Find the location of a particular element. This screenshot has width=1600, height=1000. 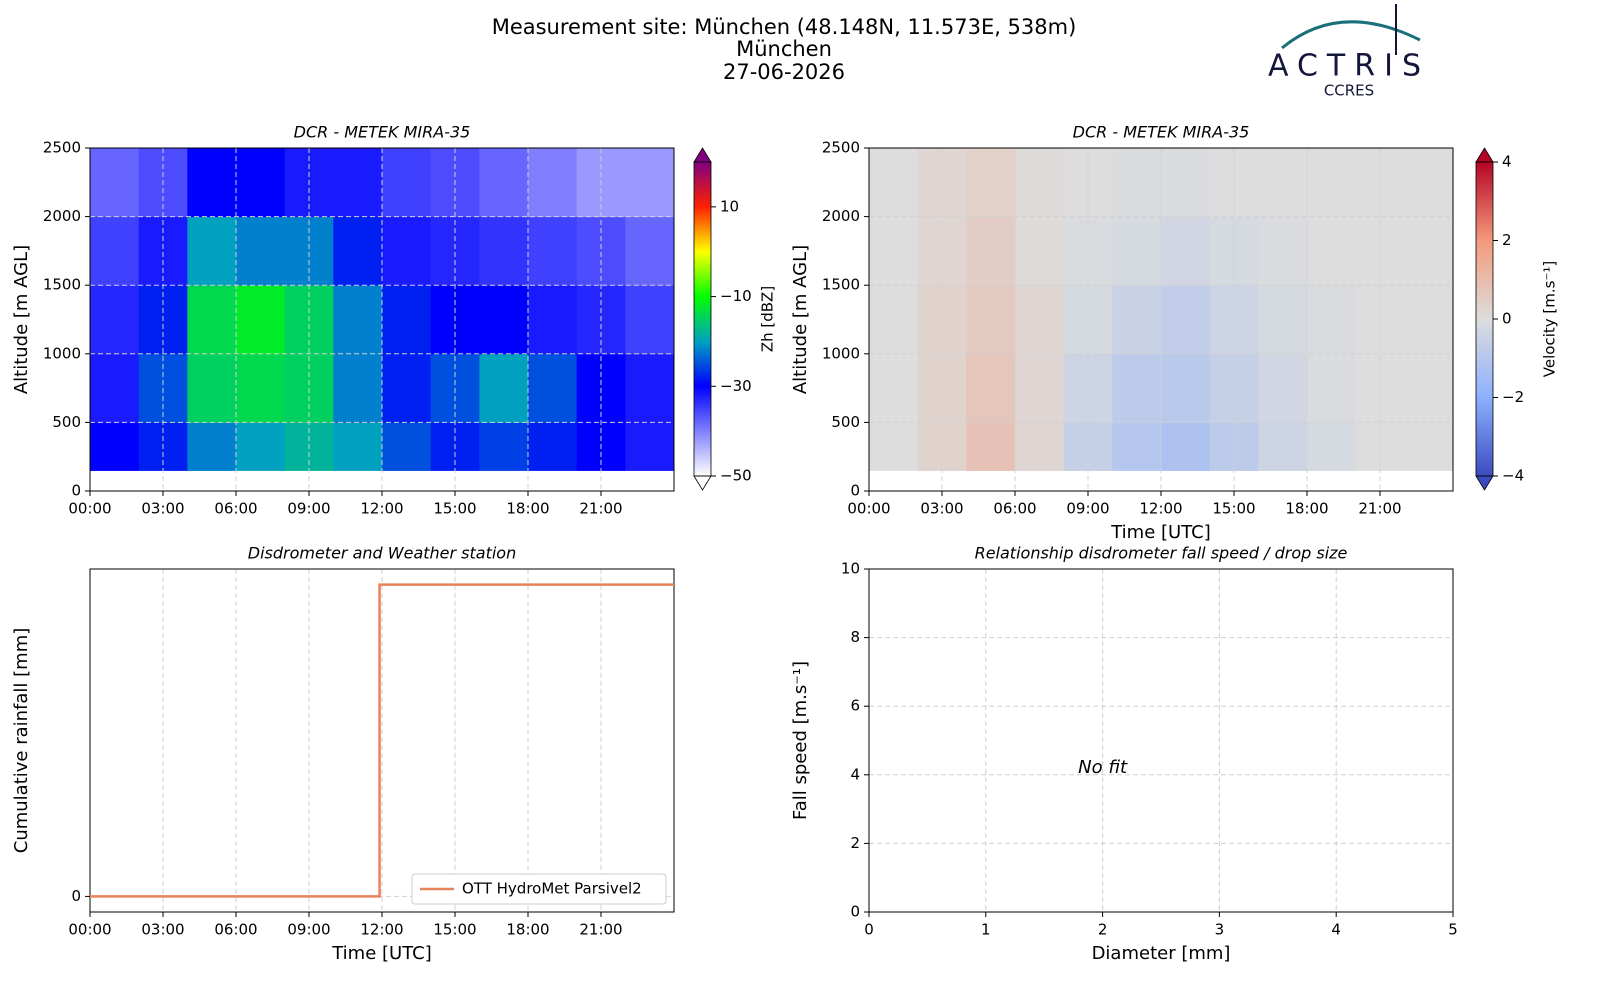

x-tick-label: 4 is located at coordinates (1336, 930).